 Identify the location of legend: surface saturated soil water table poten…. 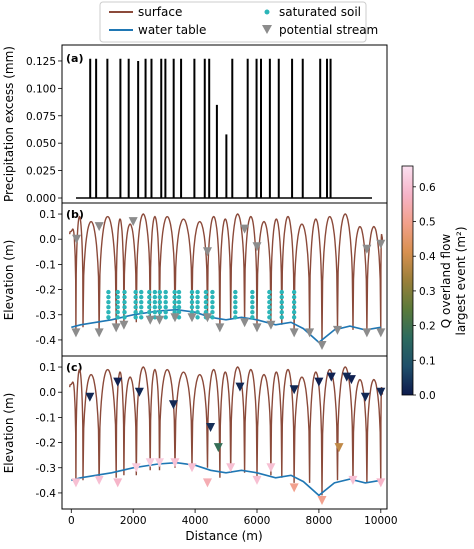
(238, 22).